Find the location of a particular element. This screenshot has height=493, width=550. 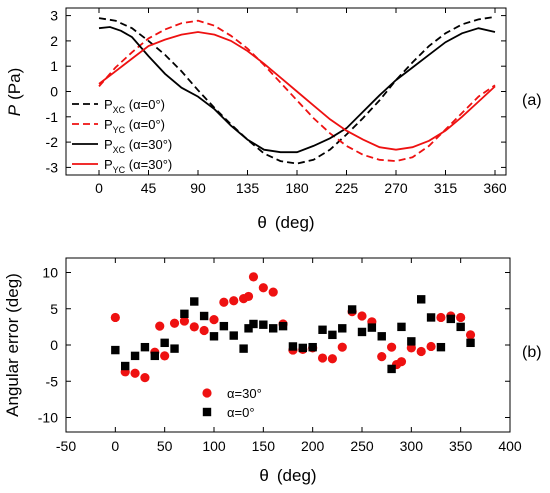

svg-text: P(Pa) is located at coordinates (14, 92).